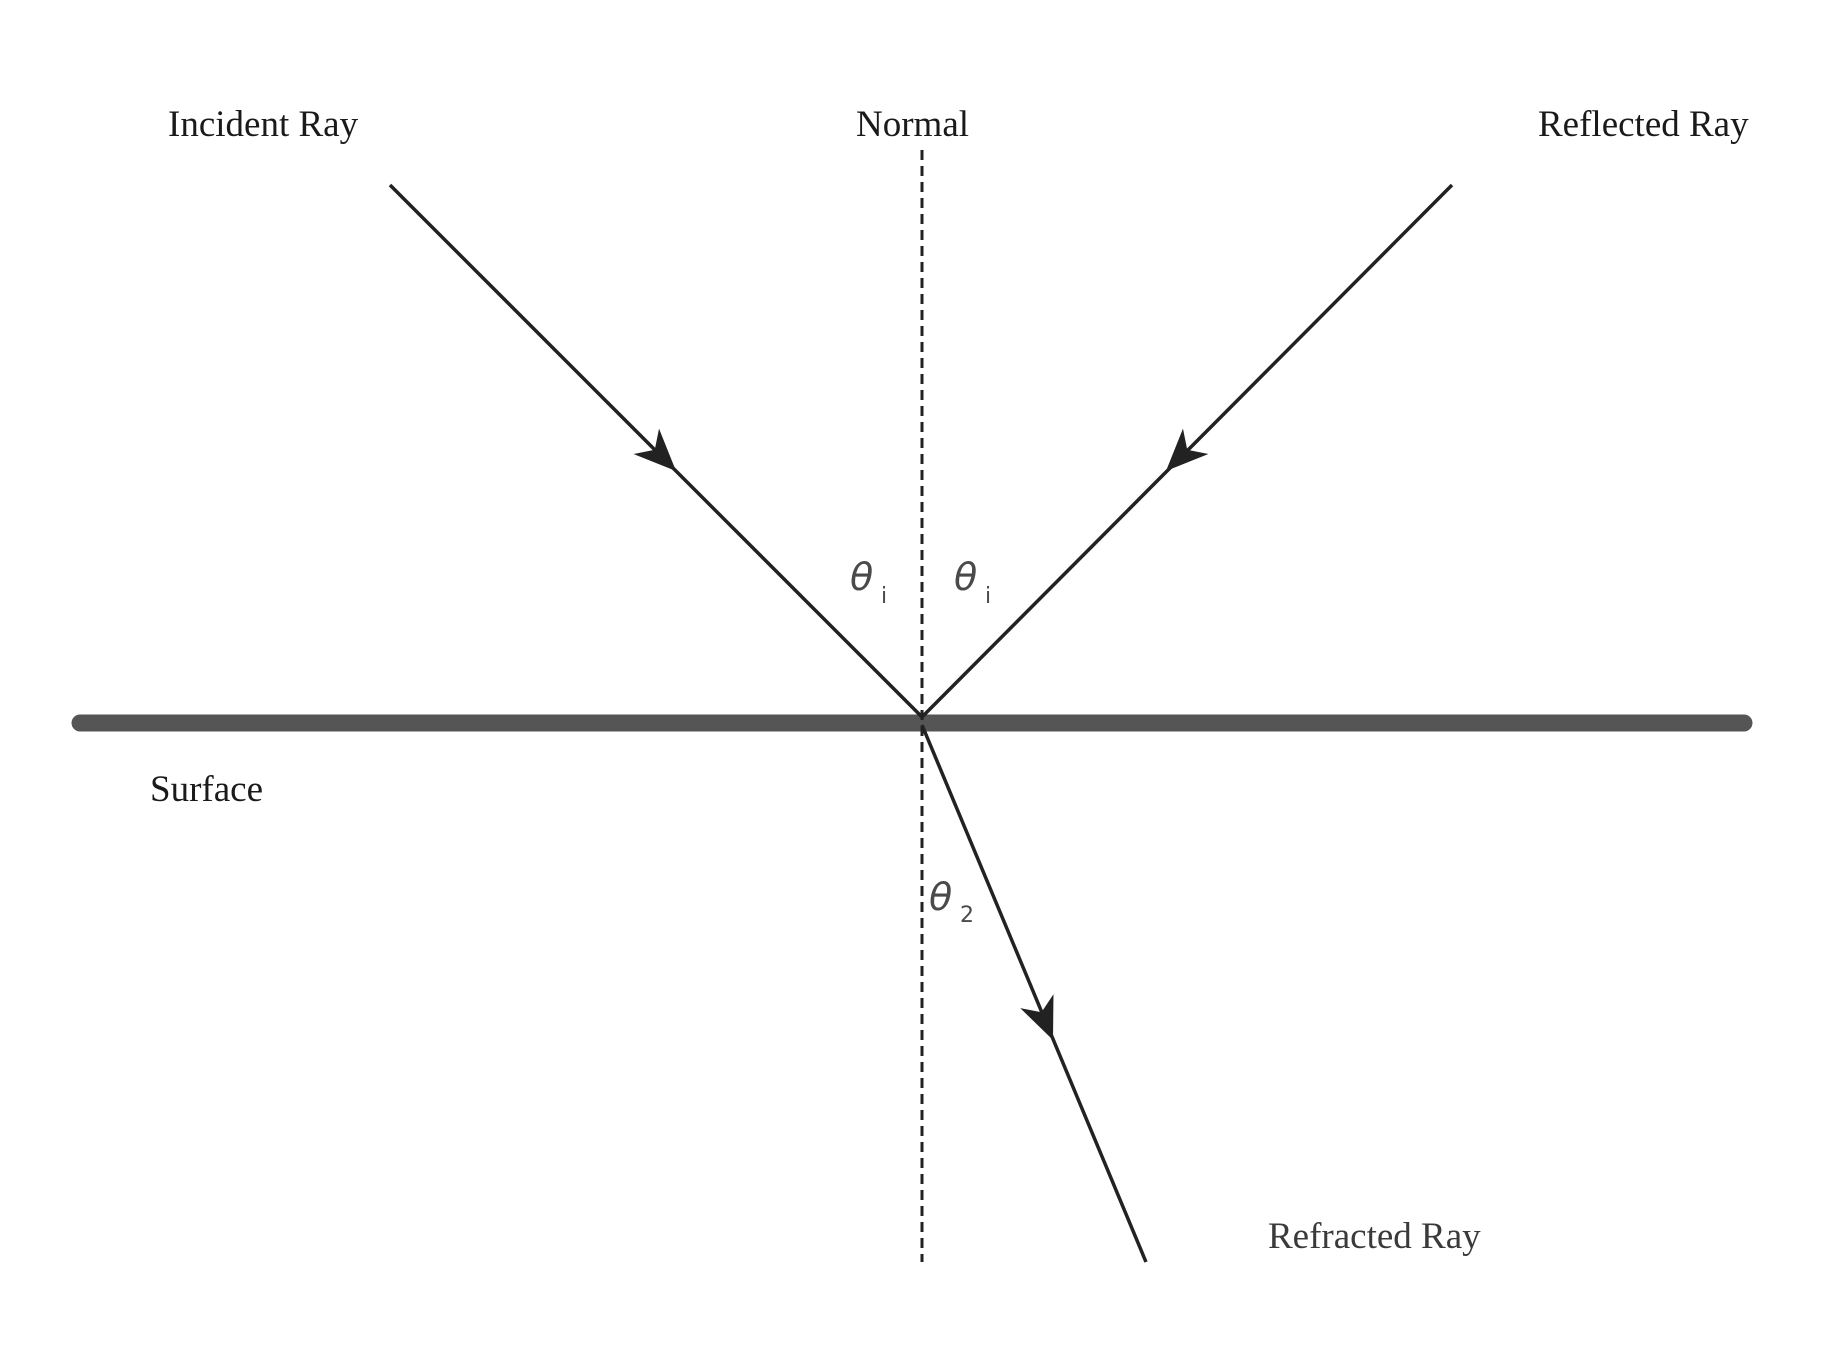 The image size is (1824, 1360). What do you see at coordinates (965, 577) in the screenshot?
I see `reflected-angle-symbol: θ` at bounding box center [965, 577].